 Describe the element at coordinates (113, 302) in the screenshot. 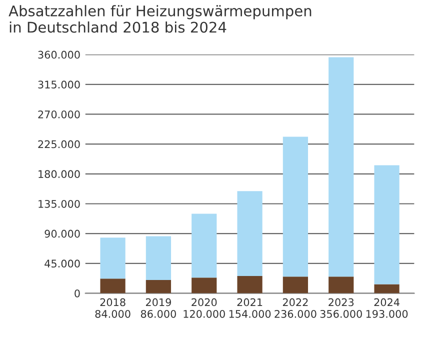

I see `x-tick-label: 2018` at that location.